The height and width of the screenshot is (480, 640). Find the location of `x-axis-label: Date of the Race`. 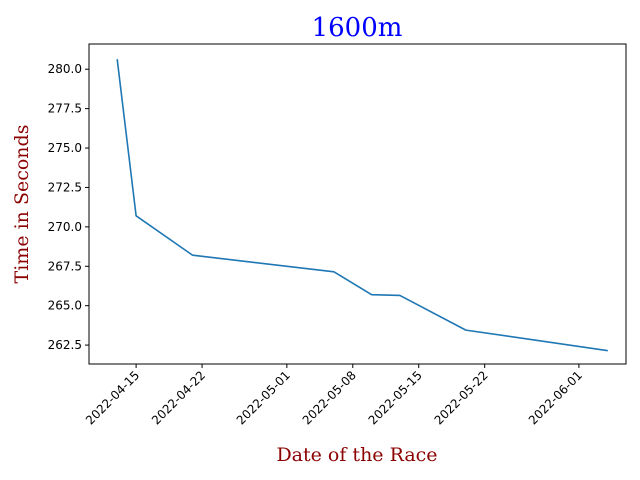

x-axis-label: Date of the Race is located at coordinates (356, 455).